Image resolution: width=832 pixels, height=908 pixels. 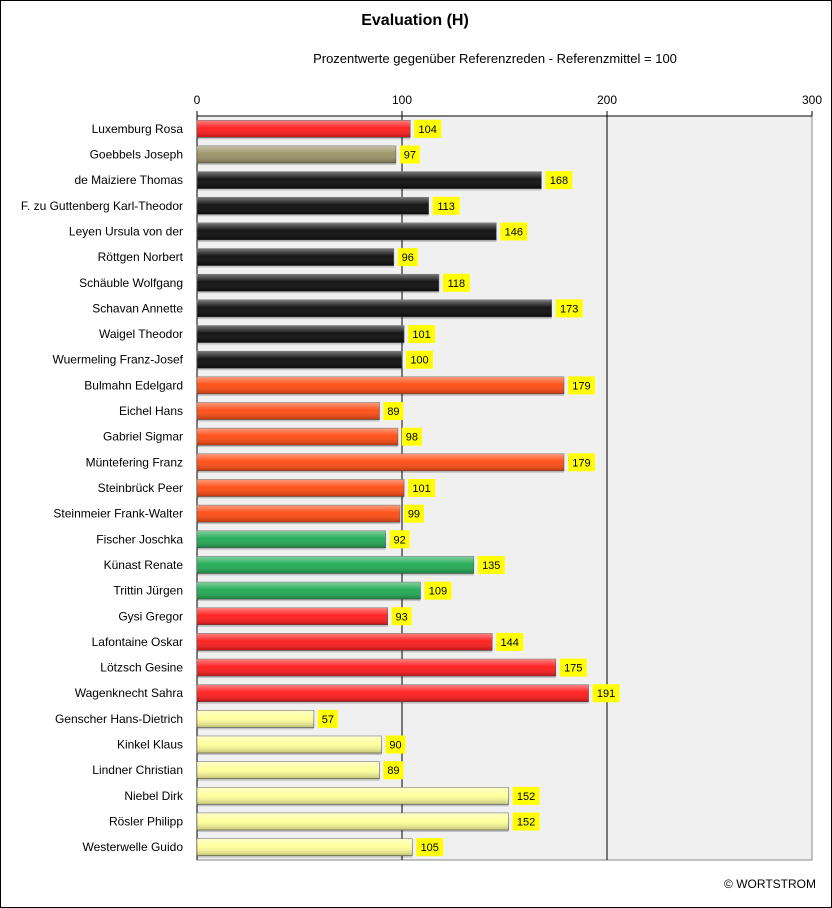 What do you see at coordinates (140, 488) in the screenshot?
I see `category-label: Steinbrück Peer` at bounding box center [140, 488].